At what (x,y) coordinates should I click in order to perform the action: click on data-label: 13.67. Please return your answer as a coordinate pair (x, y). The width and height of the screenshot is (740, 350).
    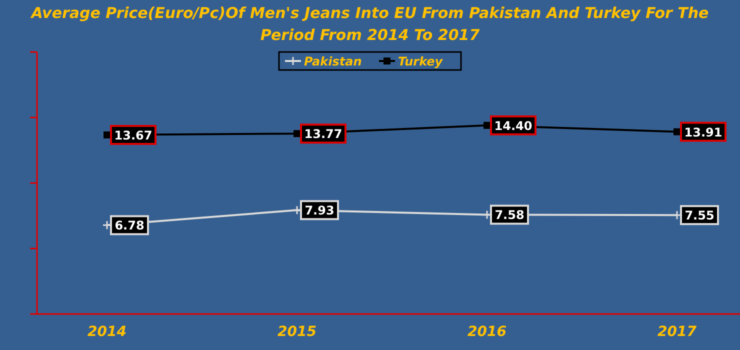
    Looking at the image, I should click on (133, 135).